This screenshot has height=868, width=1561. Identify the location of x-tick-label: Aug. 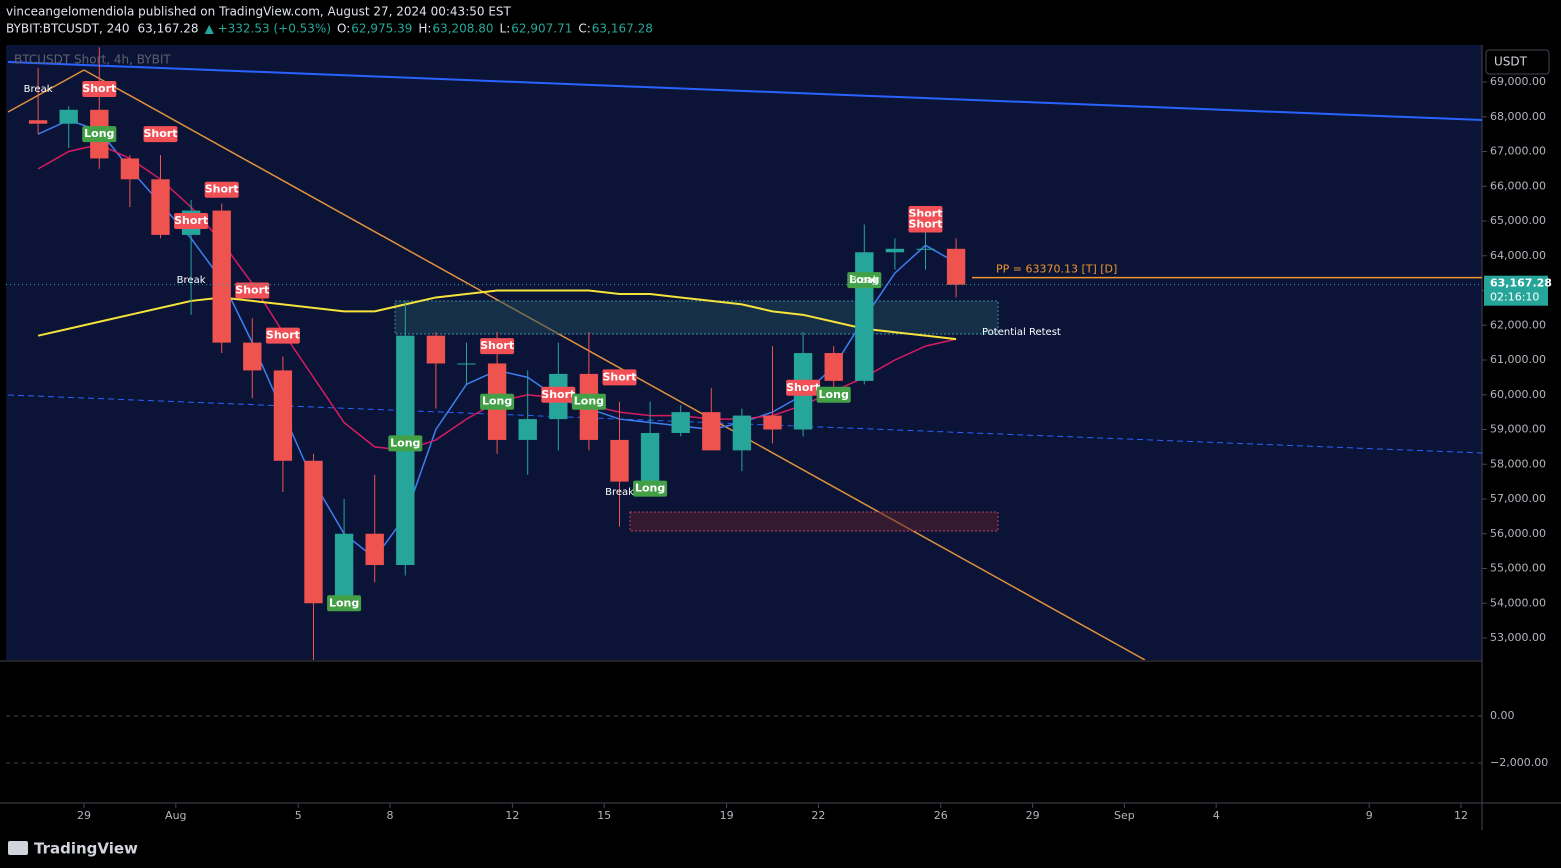
(175, 815).